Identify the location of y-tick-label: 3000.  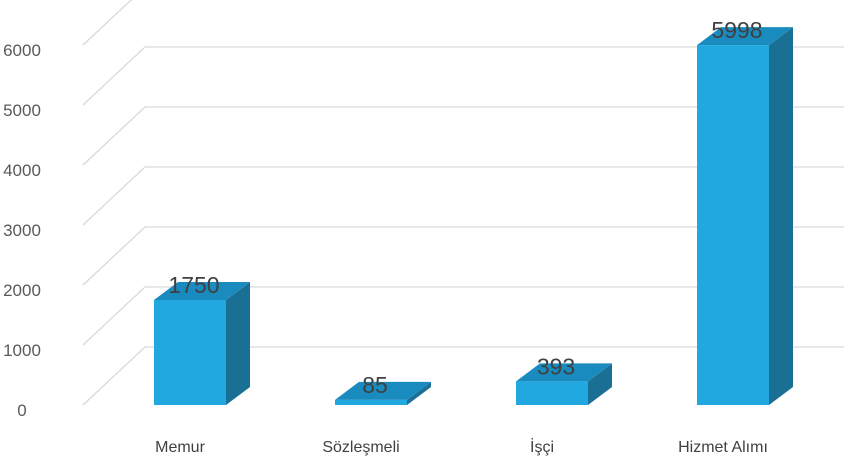
(22, 230).